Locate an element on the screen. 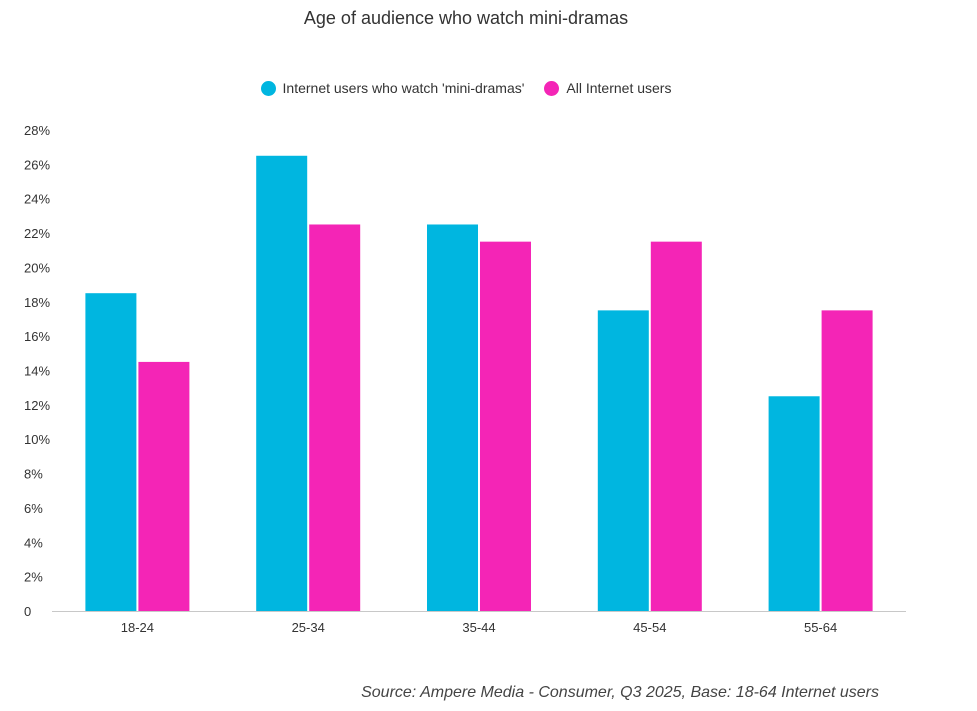 The width and height of the screenshot is (977, 711). y-tick-label: 10% is located at coordinates (37, 439).